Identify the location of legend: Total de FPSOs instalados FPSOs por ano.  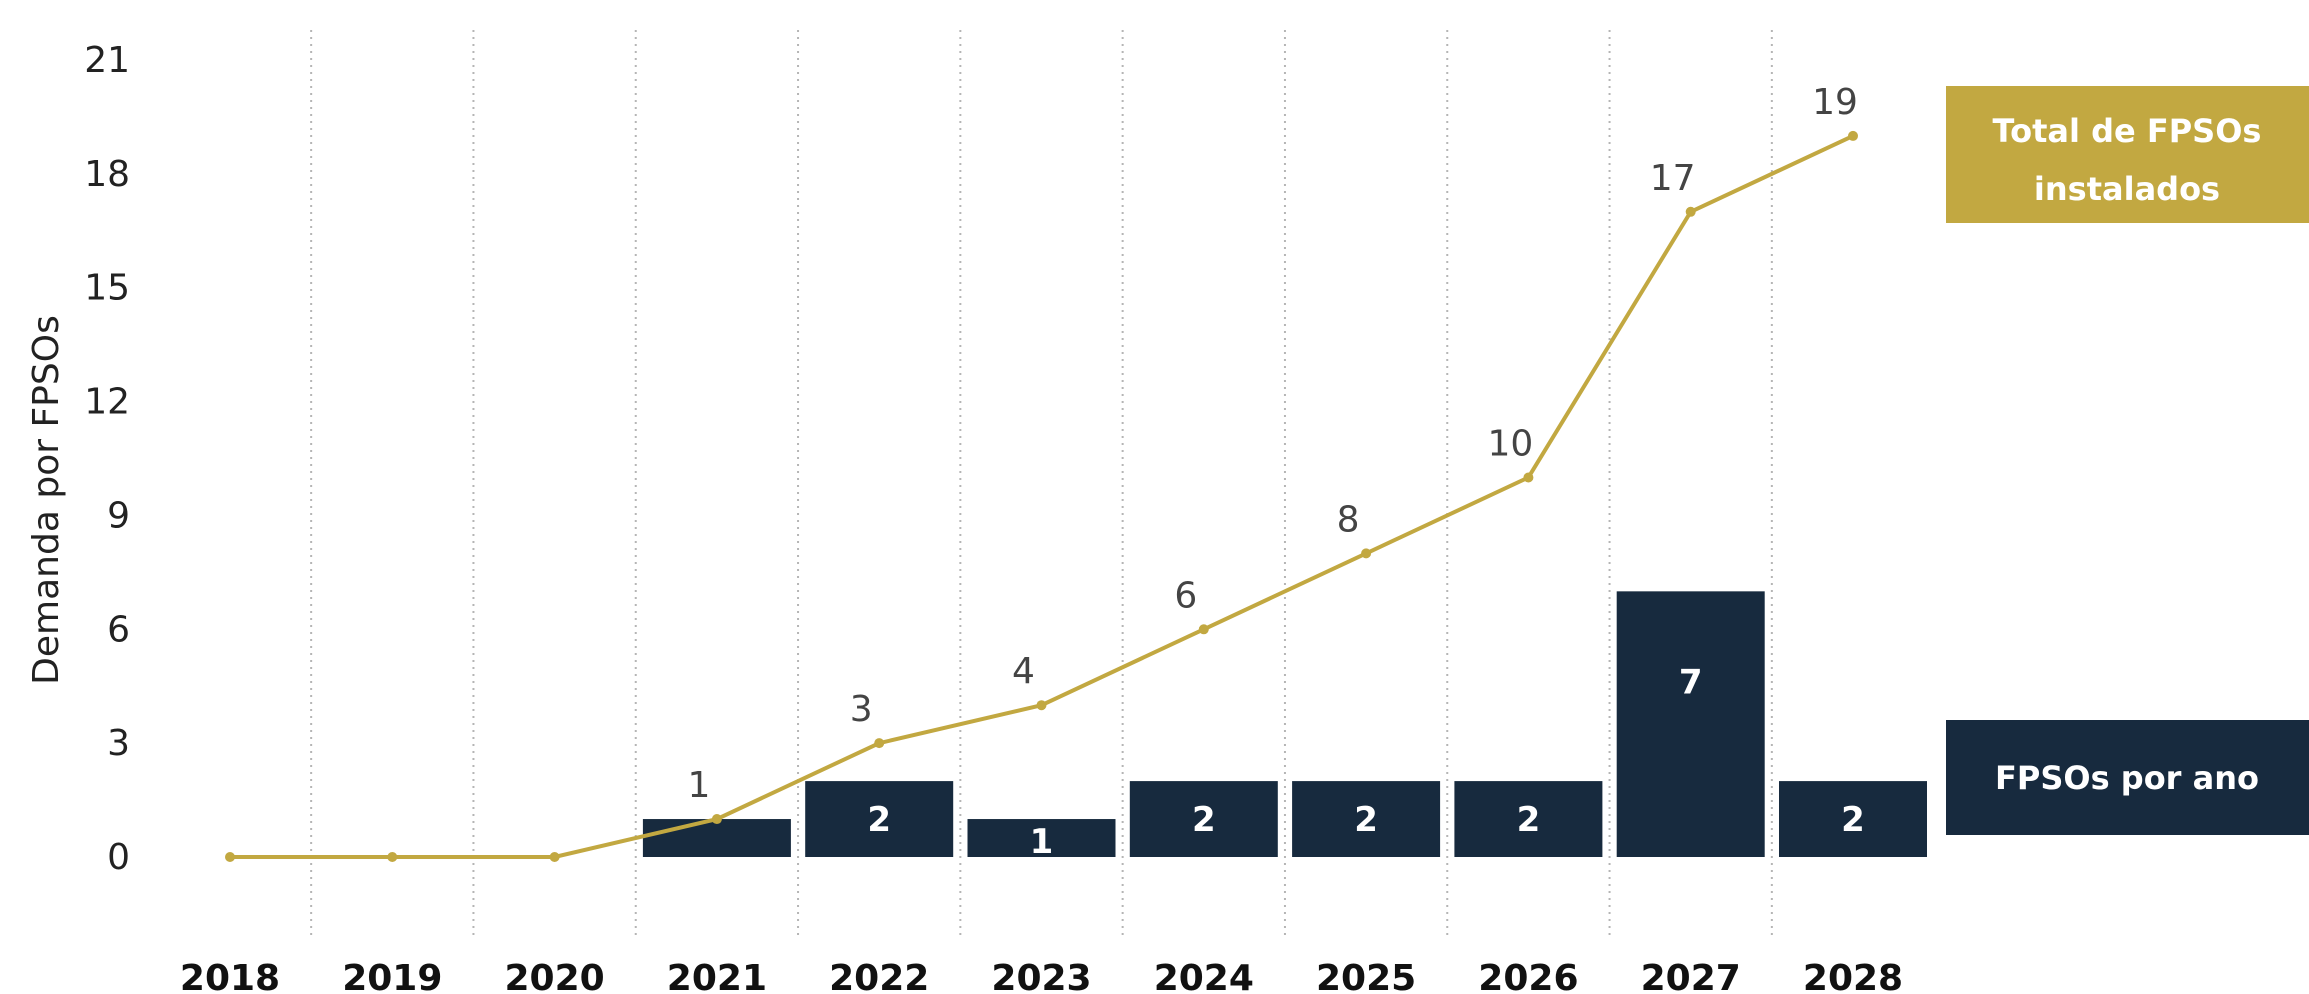
(2127, 460).